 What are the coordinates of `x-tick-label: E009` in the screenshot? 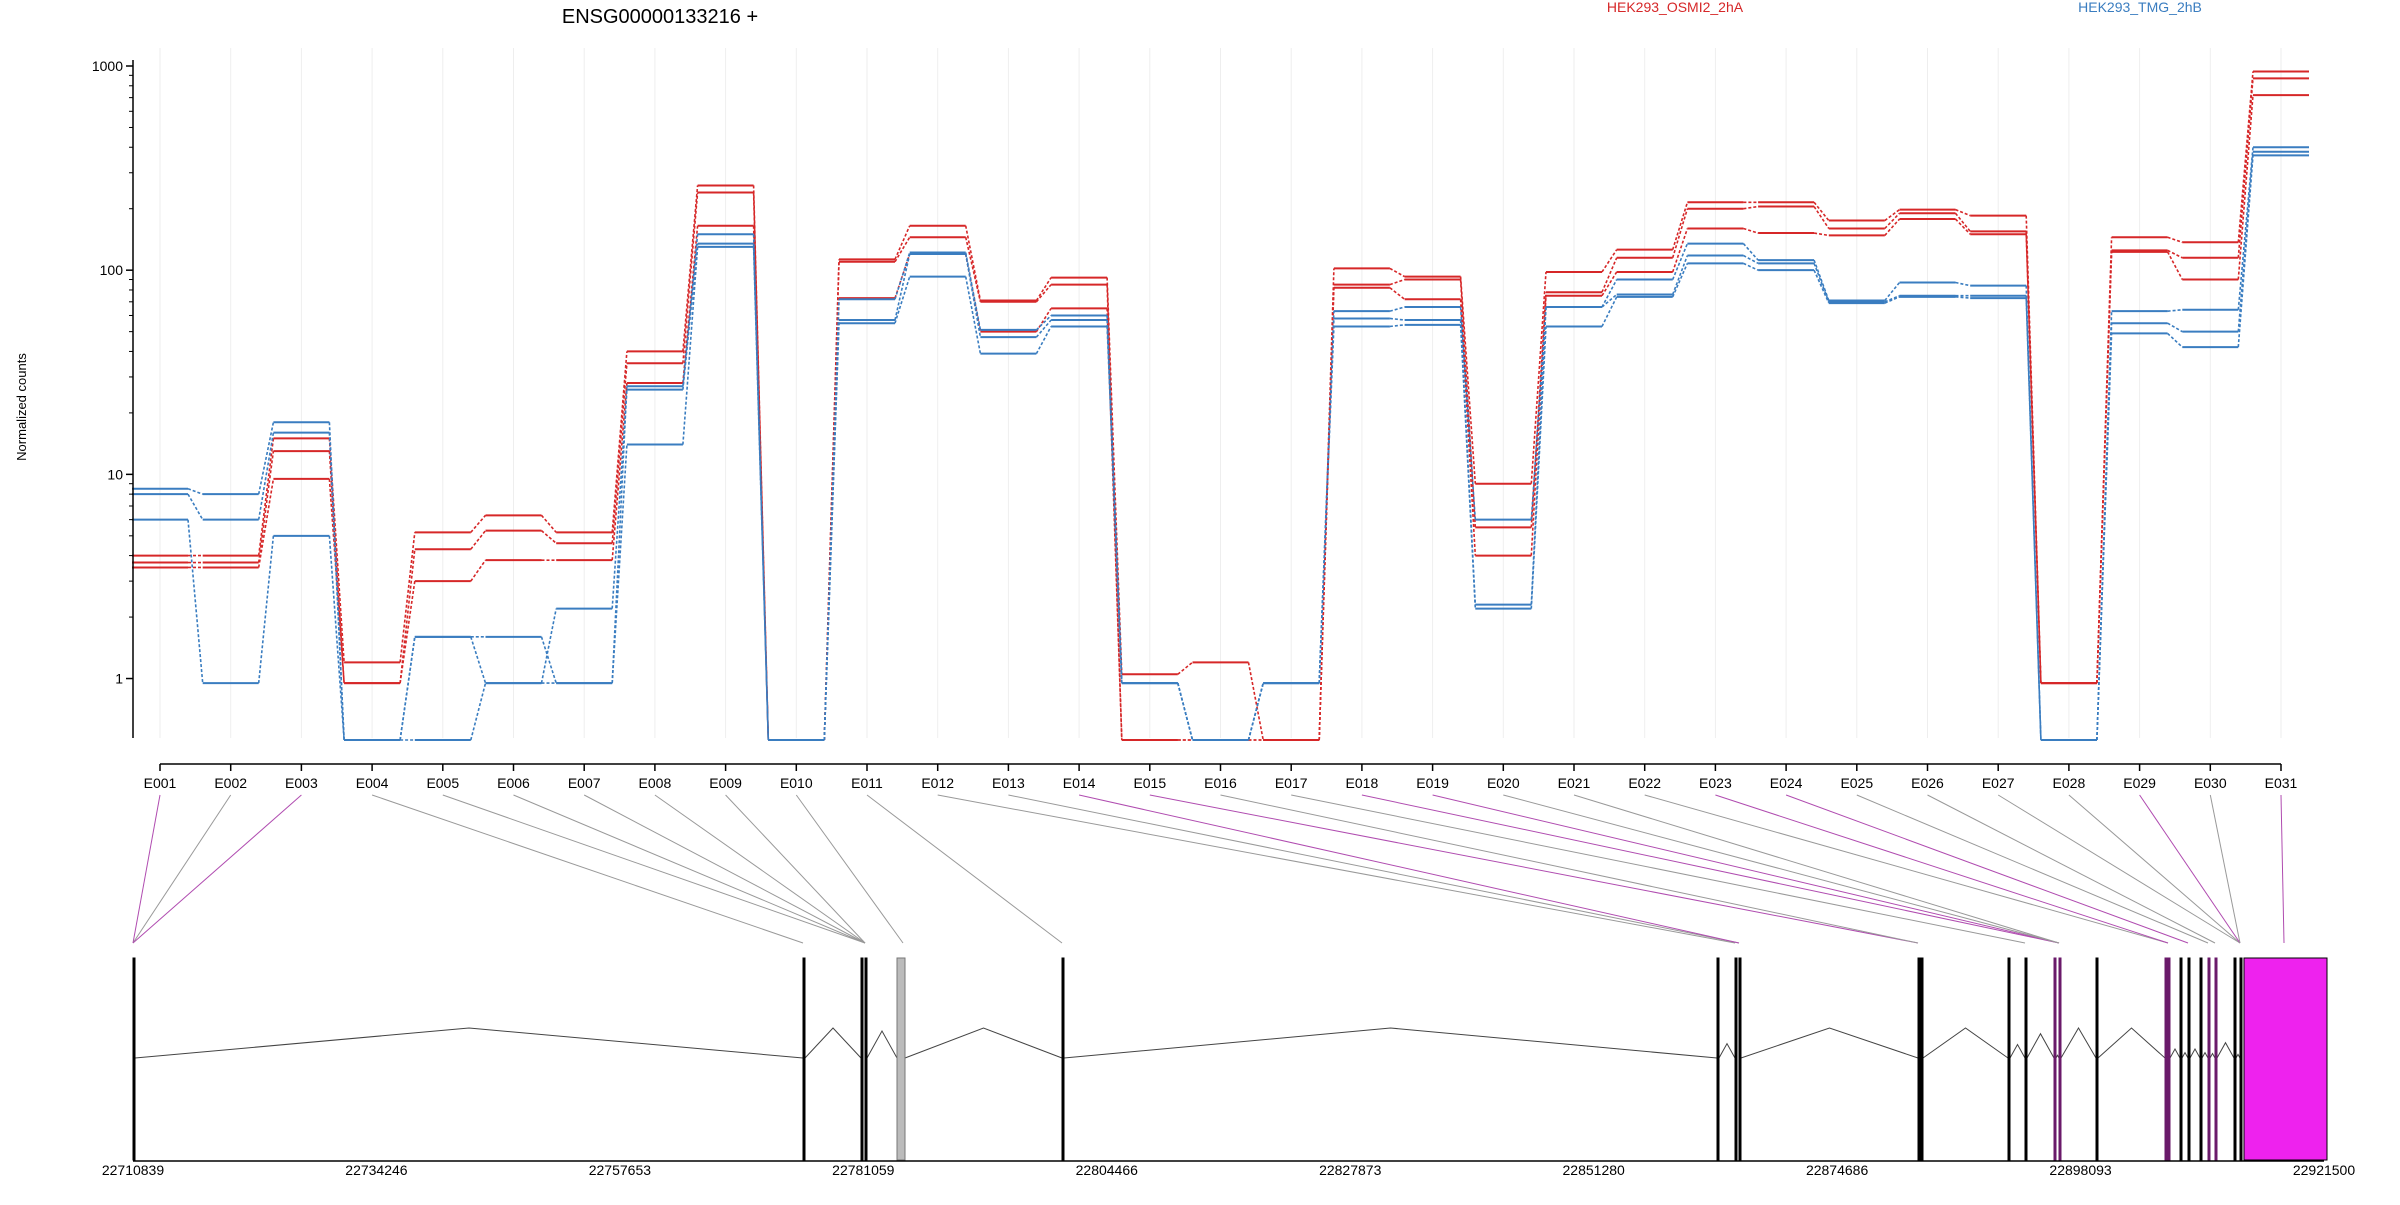 It's located at (725, 783).